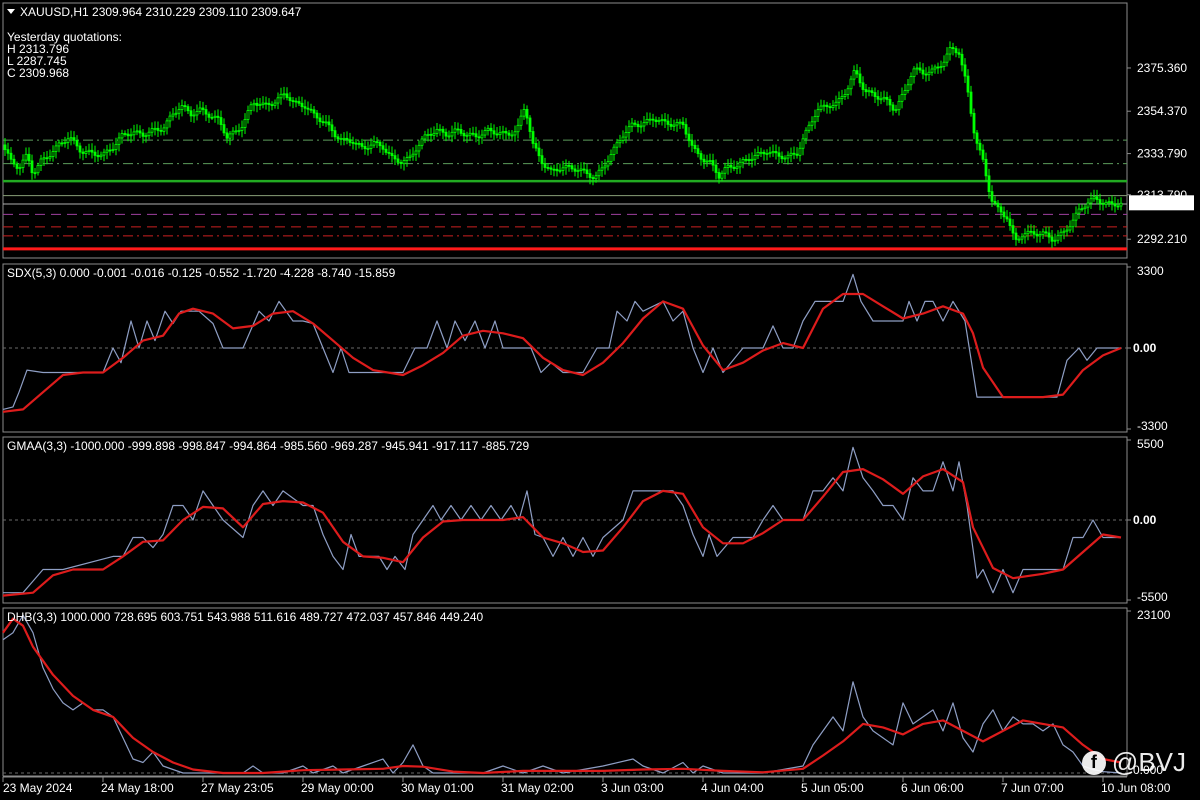  I want to click on dropdown-triangle-icon, so click(11, 11).